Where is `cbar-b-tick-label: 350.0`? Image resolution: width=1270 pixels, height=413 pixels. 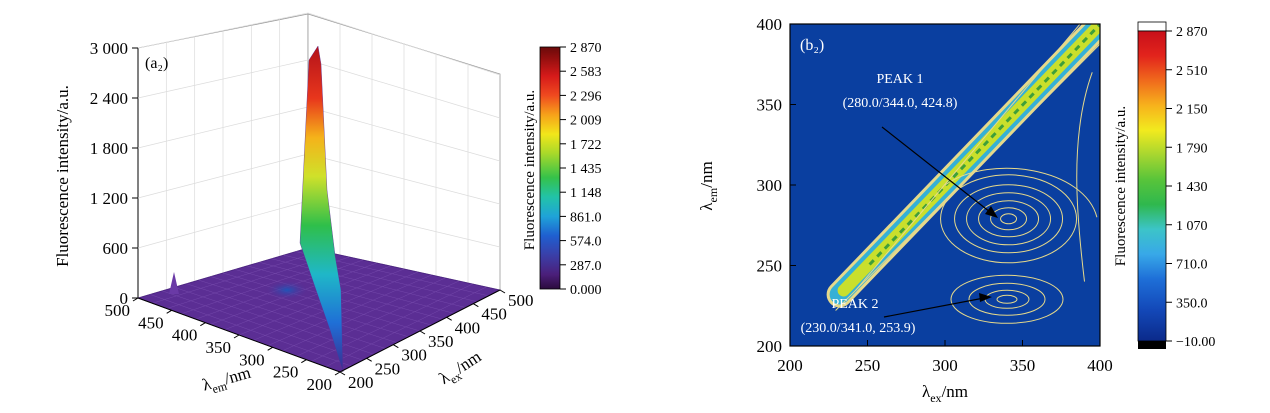 cbar-b-tick-label: 350.0 is located at coordinates (1192, 303).